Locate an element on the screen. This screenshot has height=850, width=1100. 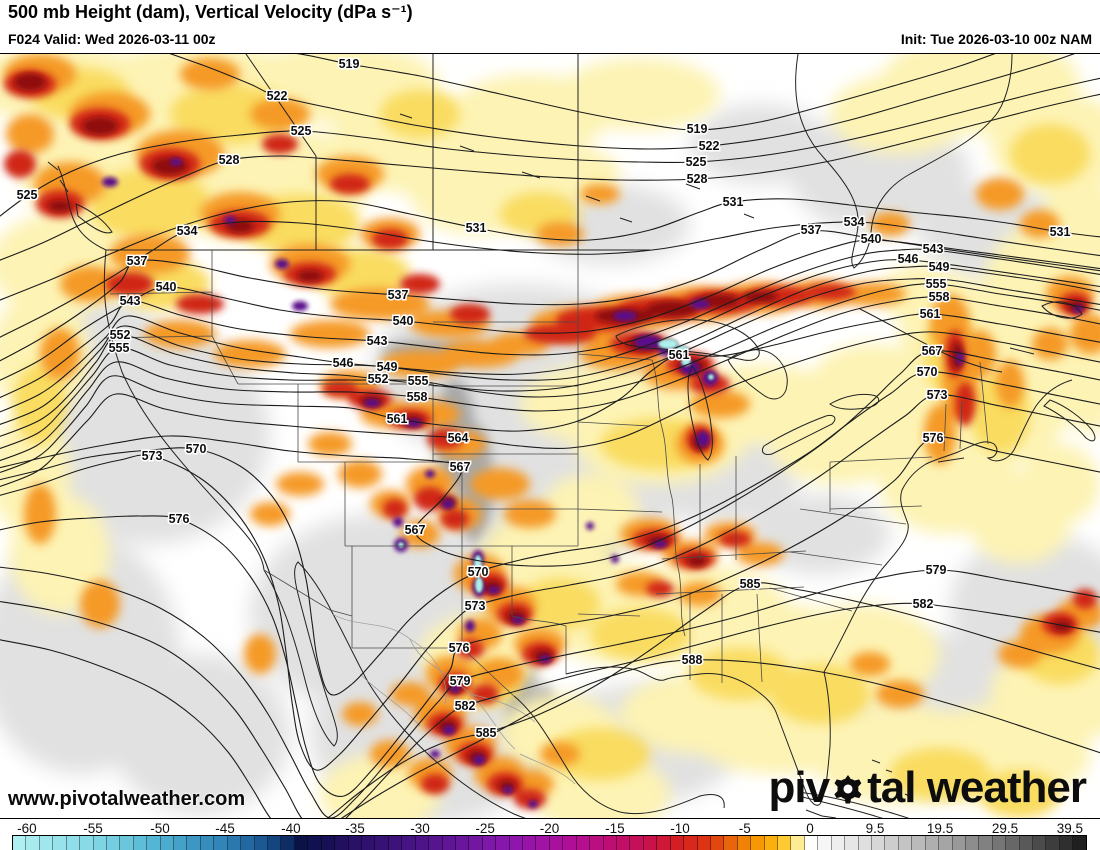
contour-label-531: 531 is located at coordinates (733, 202).